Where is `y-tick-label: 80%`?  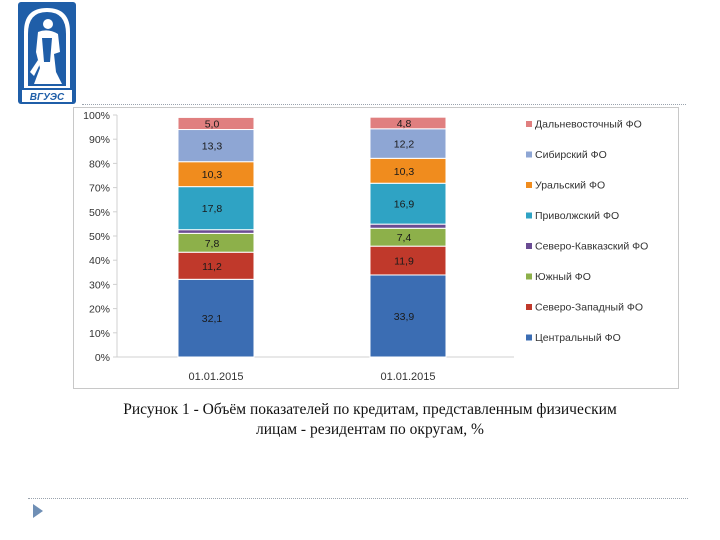
y-tick-label: 80% is located at coordinates (99, 164).